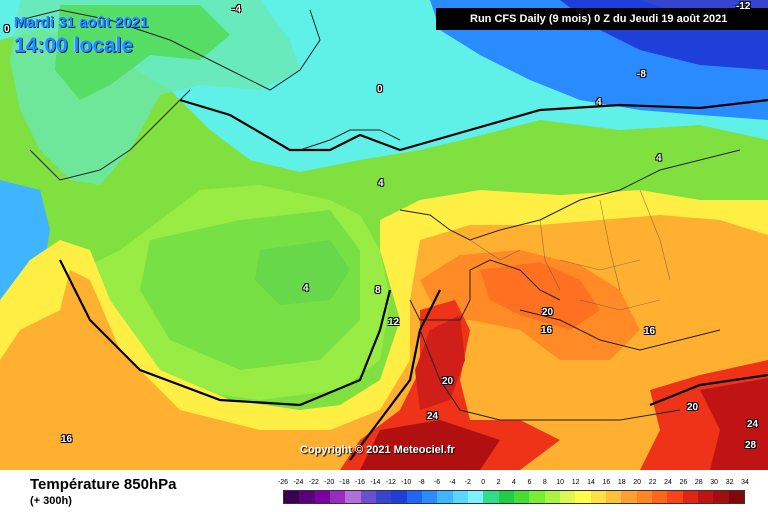  What do you see at coordinates (751, 445) in the screenshot?
I see `contour-label: 28` at bounding box center [751, 445].